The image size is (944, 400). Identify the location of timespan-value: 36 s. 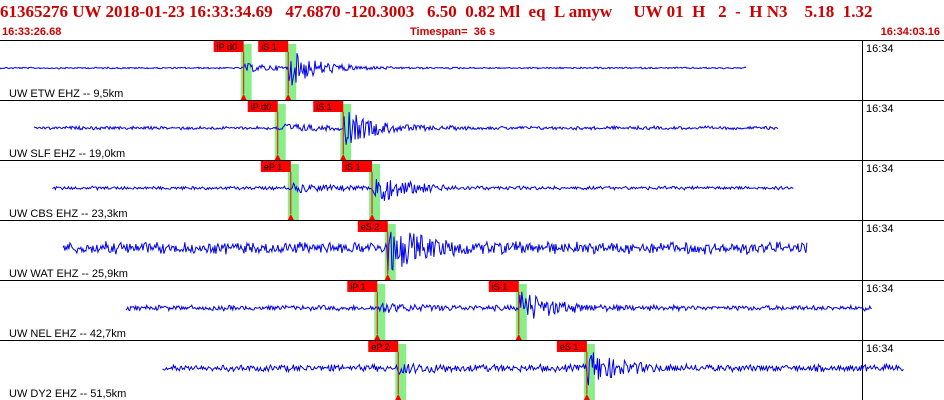
(484, 32).